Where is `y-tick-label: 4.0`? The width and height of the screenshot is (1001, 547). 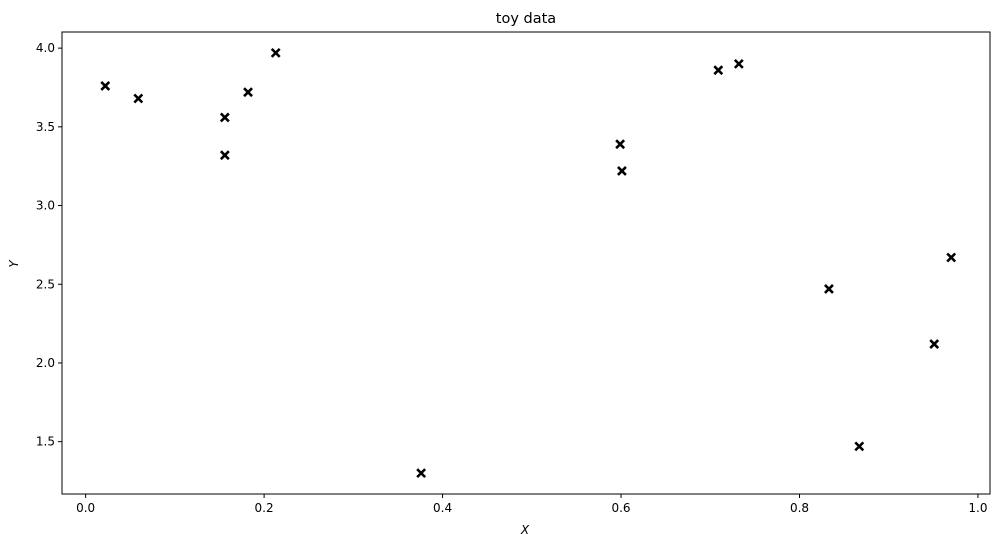
y-tick-label: 4.0 is located at coordinates (45, 48).